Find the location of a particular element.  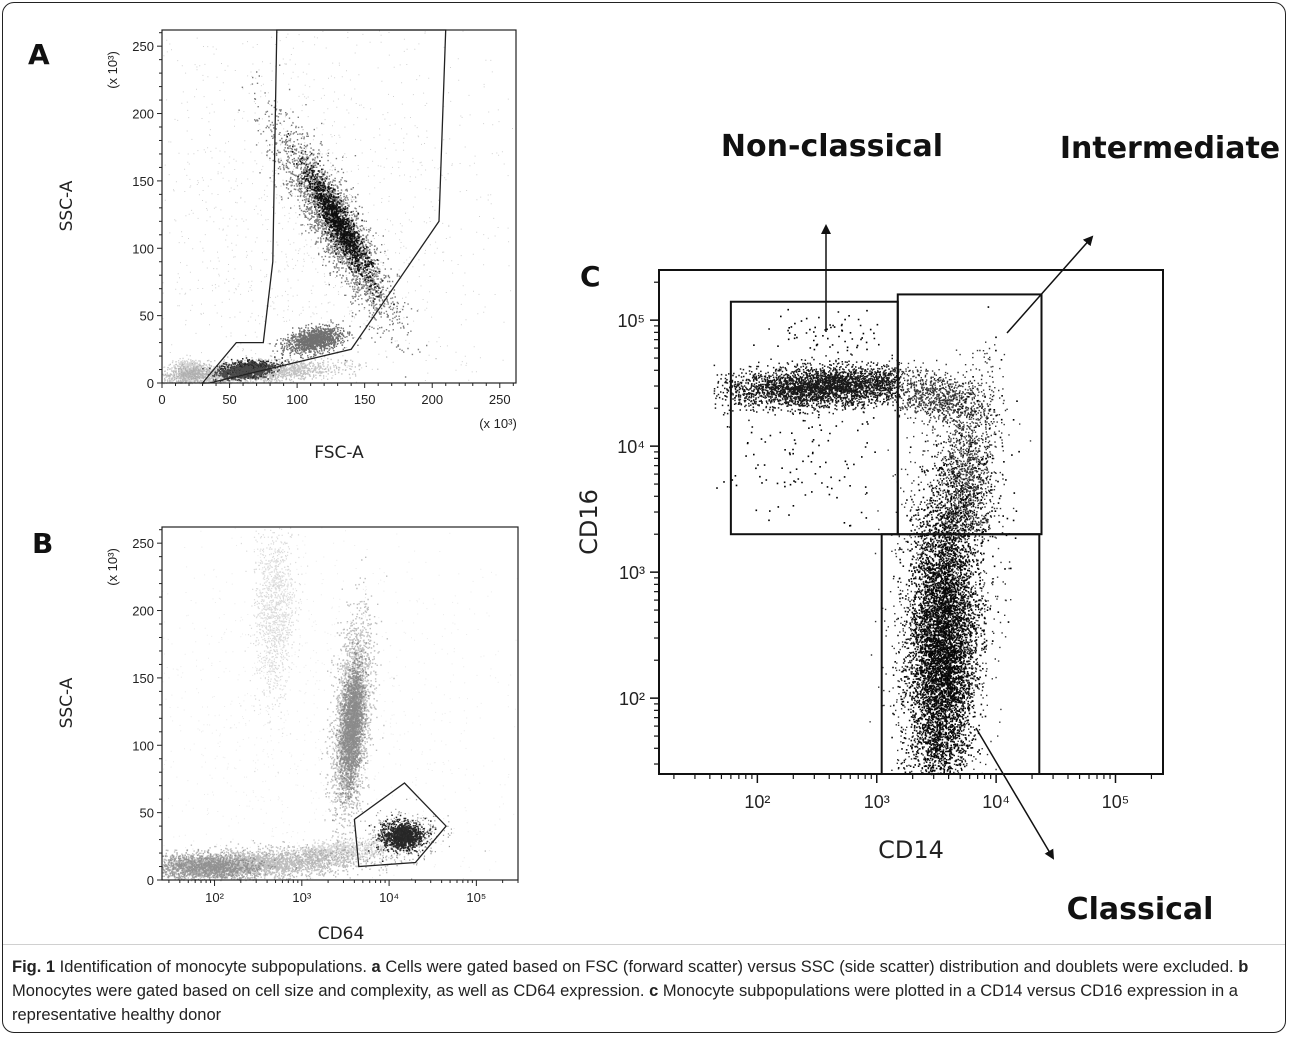

panel-b-plot-frame is located at coordinates (340, 703).